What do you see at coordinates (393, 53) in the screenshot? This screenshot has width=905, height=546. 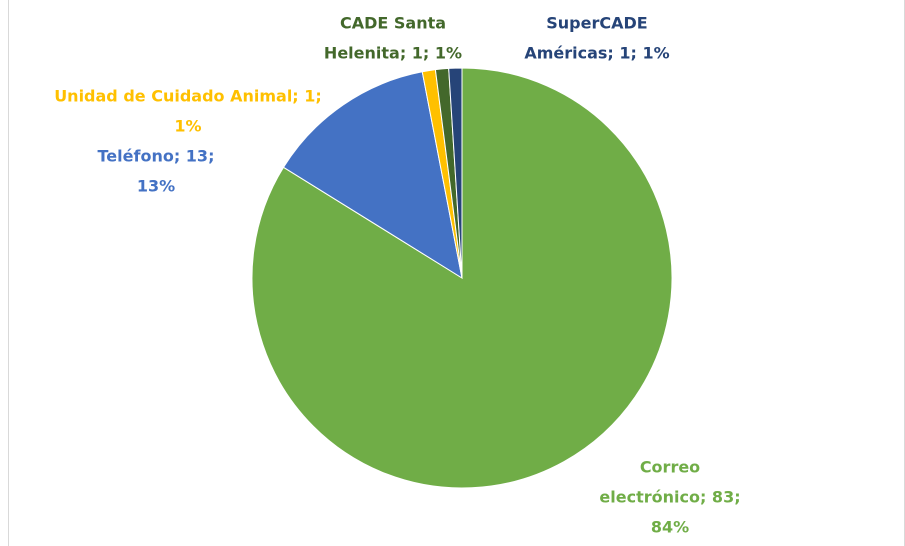 I see `data-label-line: Helenita; 1; 1%` at bounding box center [393, 53].